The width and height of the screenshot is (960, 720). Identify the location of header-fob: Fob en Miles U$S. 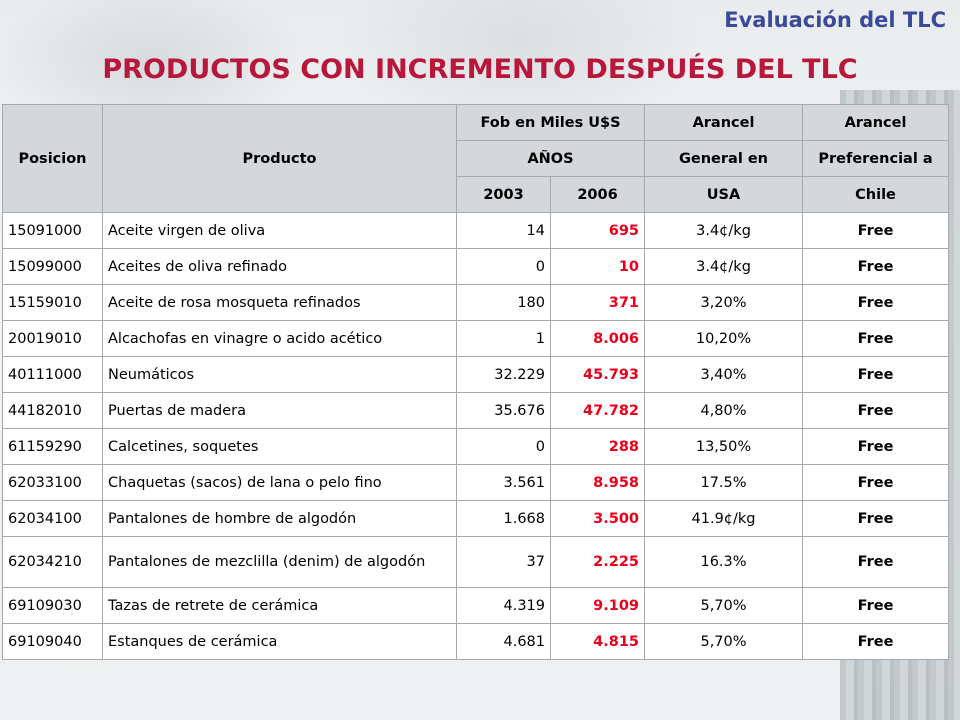
(550, 122).